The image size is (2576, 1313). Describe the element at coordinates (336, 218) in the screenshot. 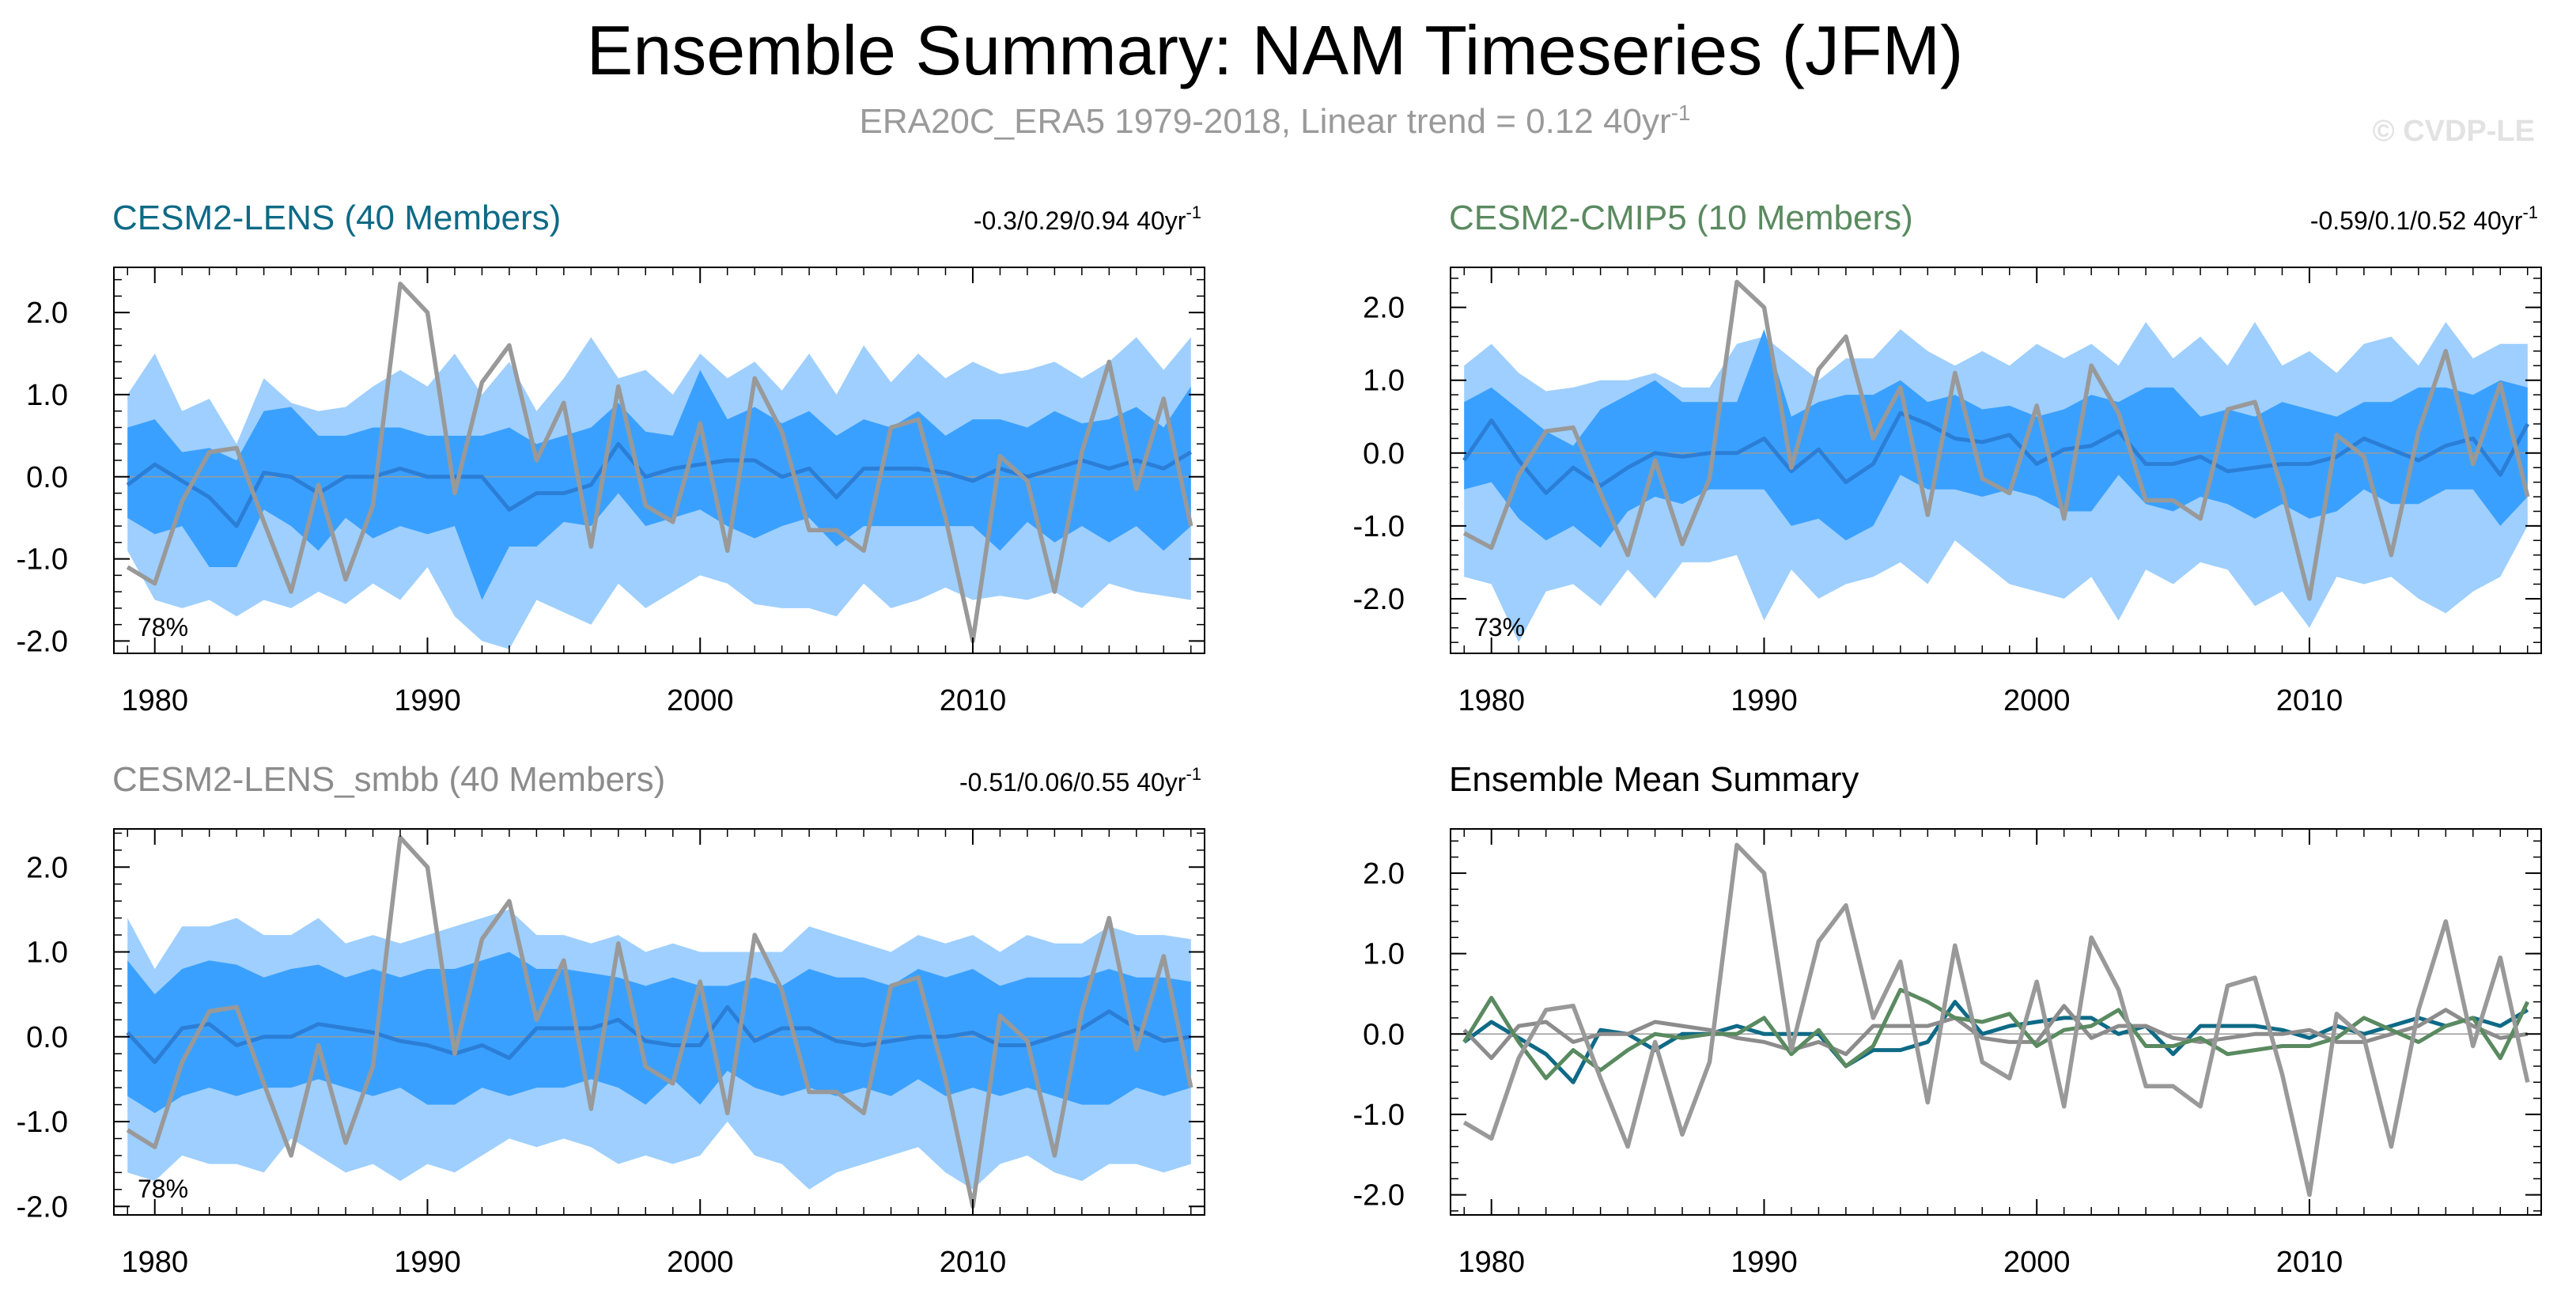

I see `panel-title: CESM2-LENS (40 Members)` at that location.